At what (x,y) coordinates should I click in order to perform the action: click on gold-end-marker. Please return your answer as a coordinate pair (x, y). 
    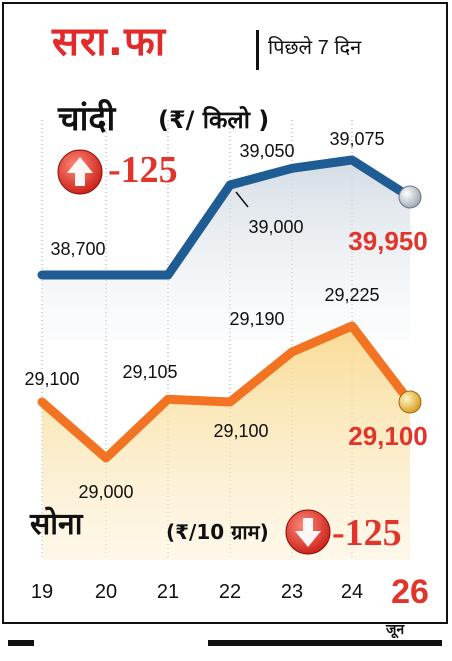
    Looking at the image, I should click on (410, 402).